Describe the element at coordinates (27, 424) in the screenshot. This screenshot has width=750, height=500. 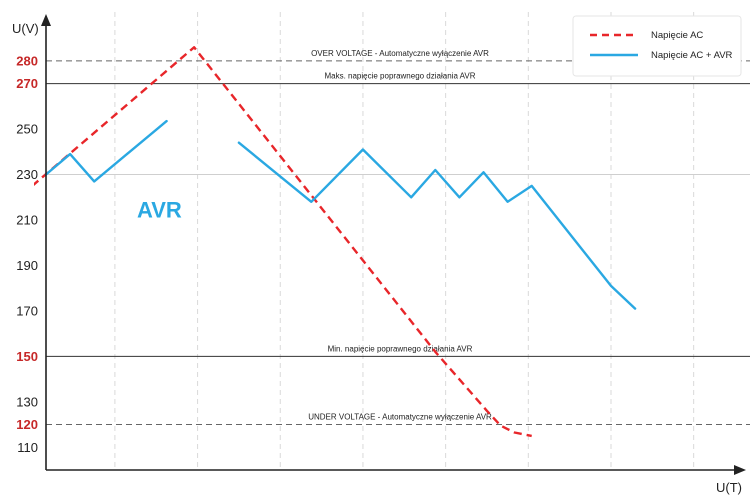
I see `y-tick-label: 120` at that location.